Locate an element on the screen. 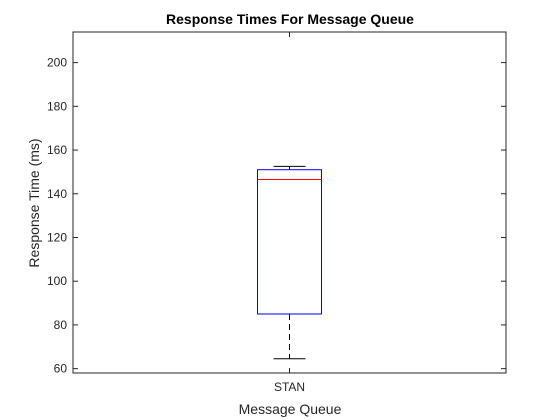 Image resolution: width=560 pixels, height=420 pixels. y-tick-label: 200 is located at coordinates (57, 63).